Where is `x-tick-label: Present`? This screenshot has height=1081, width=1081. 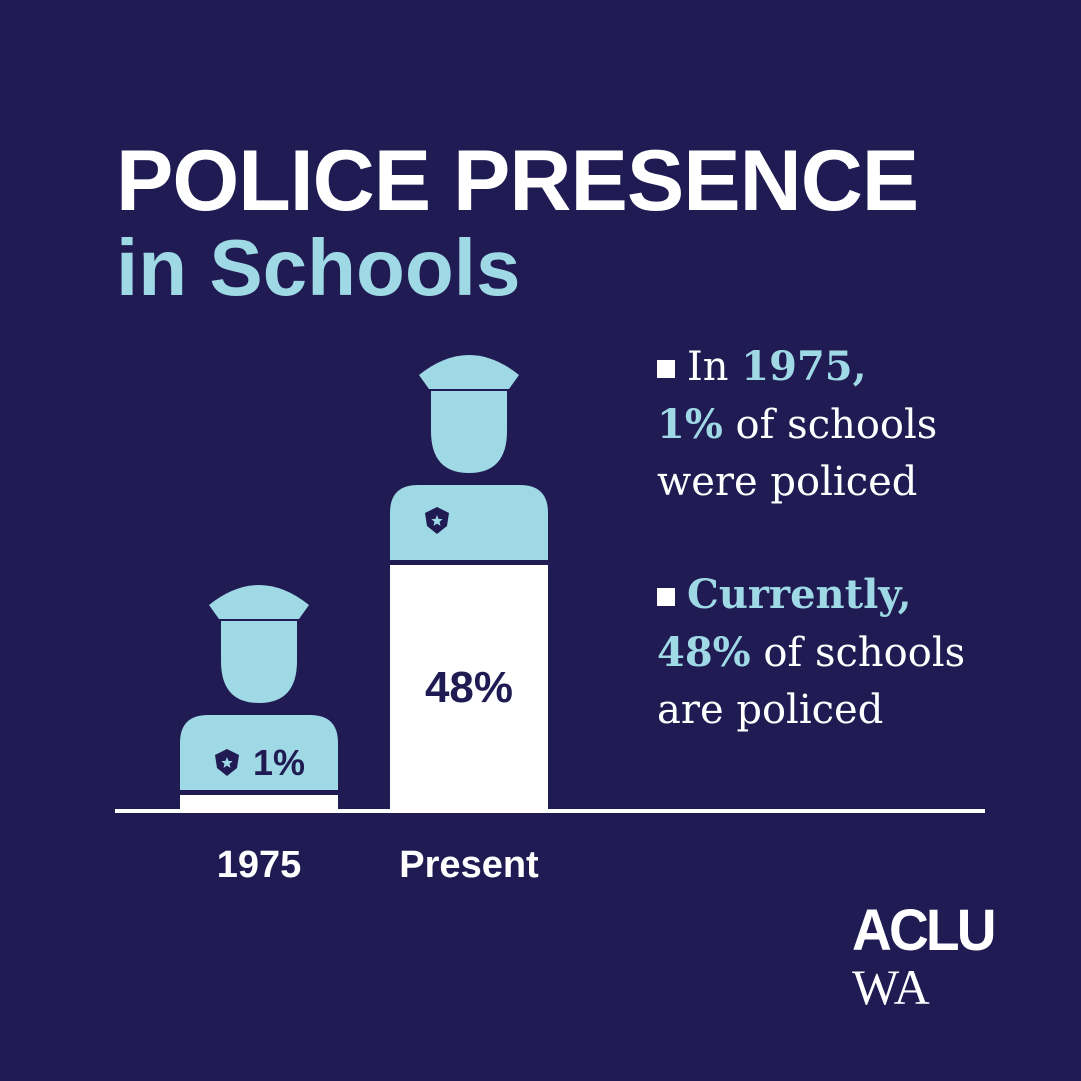
x-tick-label: Present is located at coordinates (469, 865).